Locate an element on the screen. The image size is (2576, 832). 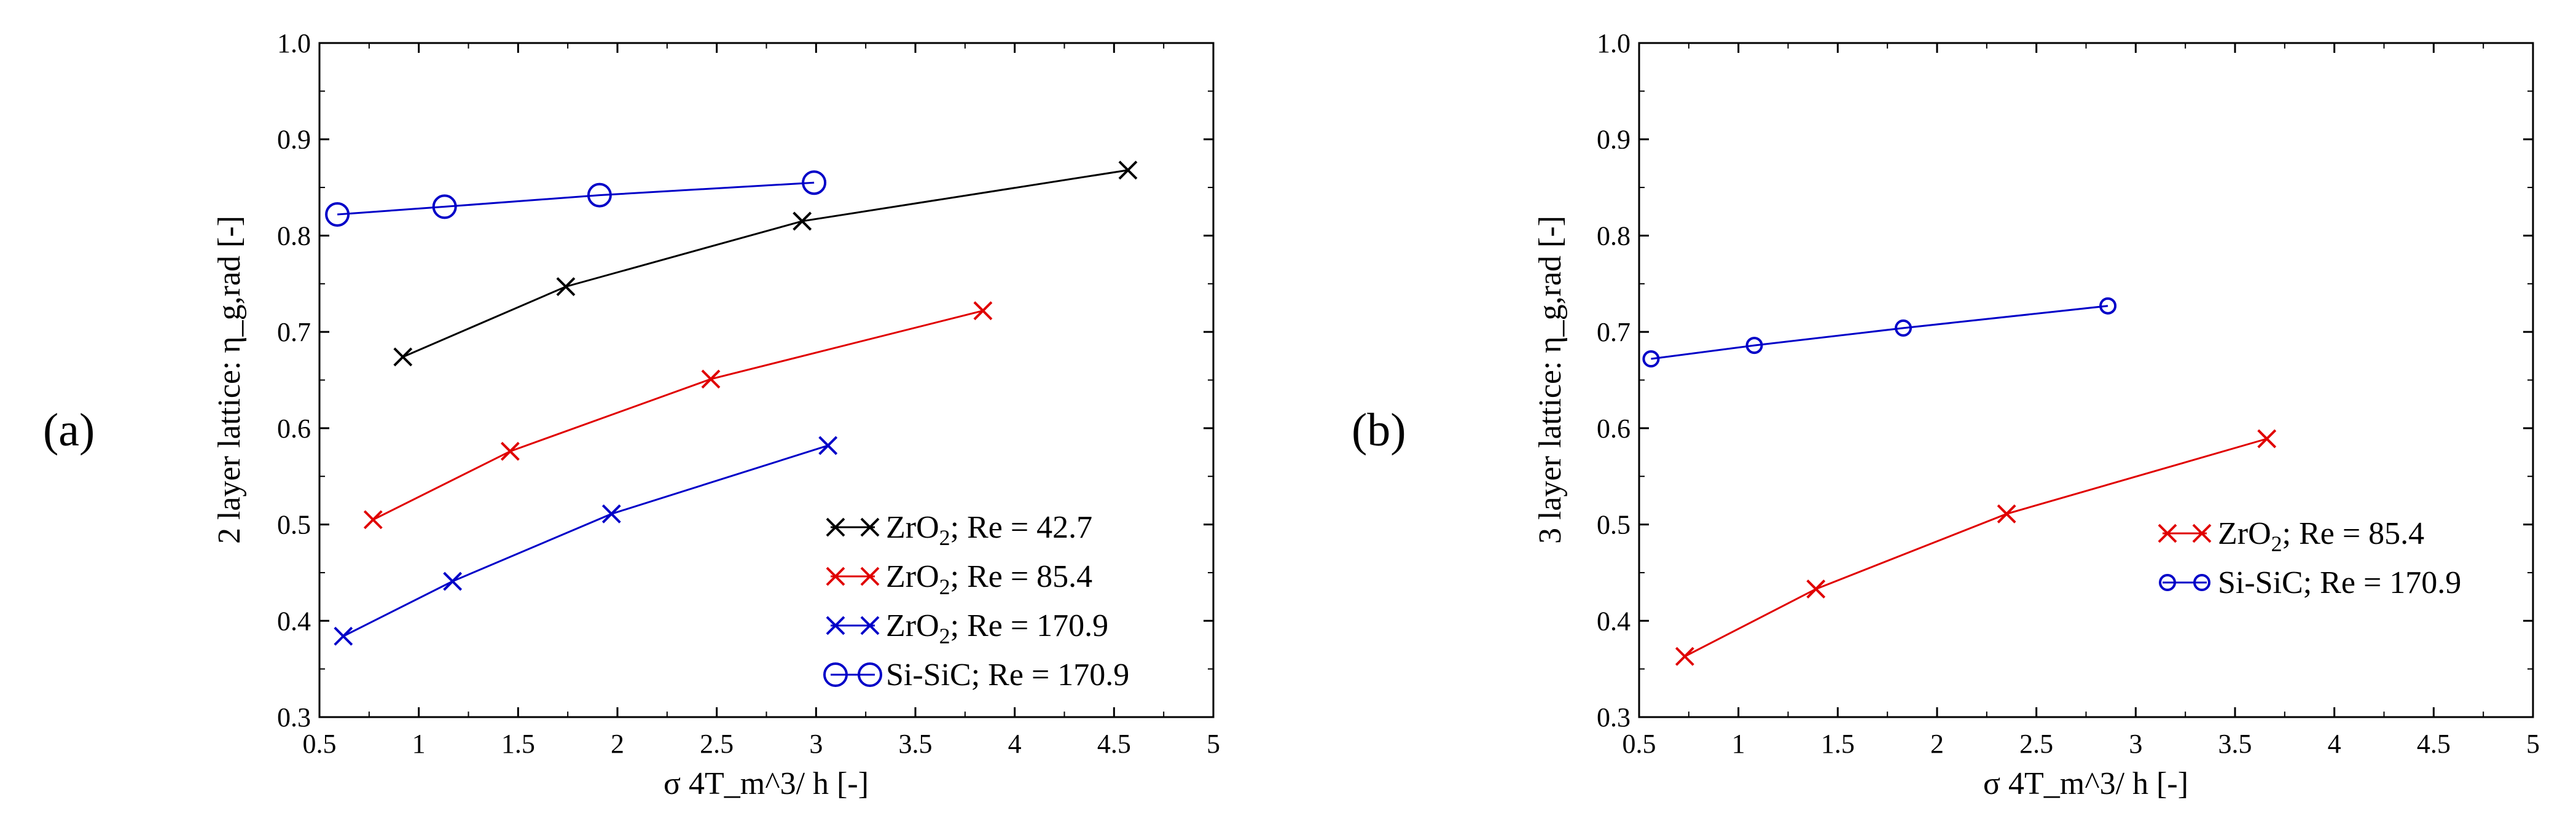
y-axis-label-a: 2 layer lattice: η_g,rad [-] is located at coordinates (229, 380).